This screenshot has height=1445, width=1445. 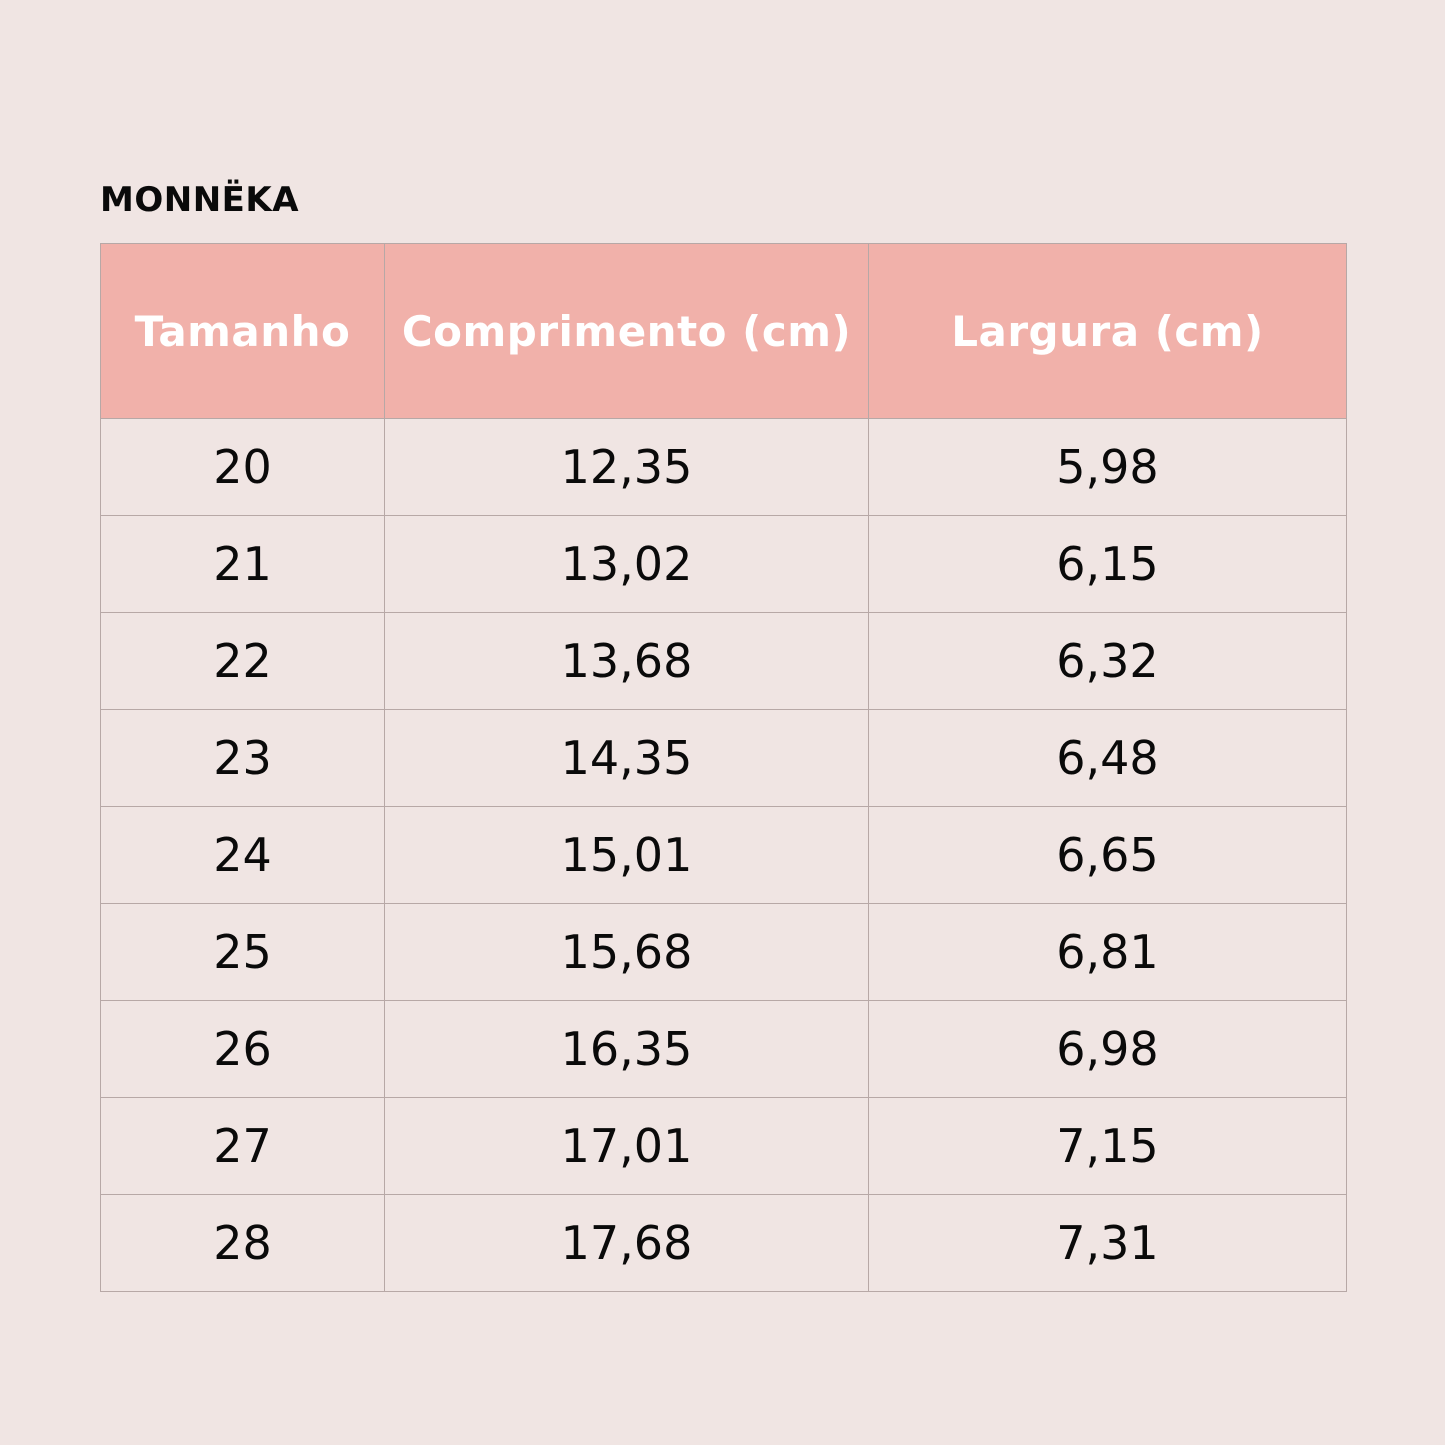 I want to click on table-row: 23 14,35 6,48, so click(x=723, y=758).